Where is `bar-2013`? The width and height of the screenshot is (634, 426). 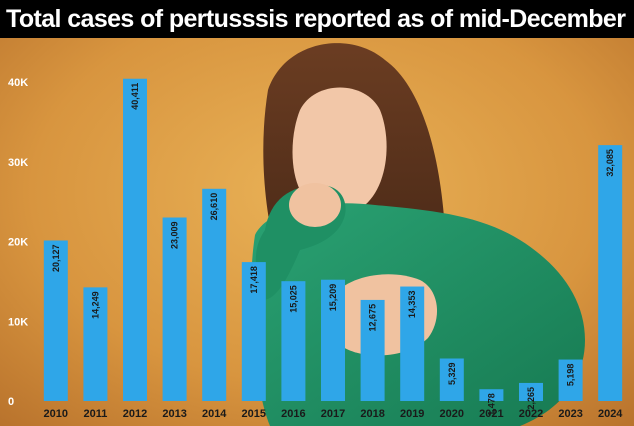 bar-2013 is located at coordinates (174, 309).